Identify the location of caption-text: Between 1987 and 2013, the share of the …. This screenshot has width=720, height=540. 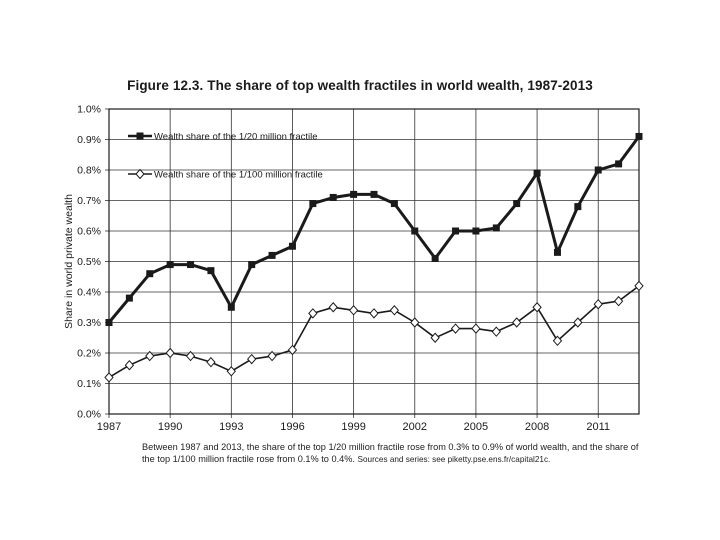
(390, 453).